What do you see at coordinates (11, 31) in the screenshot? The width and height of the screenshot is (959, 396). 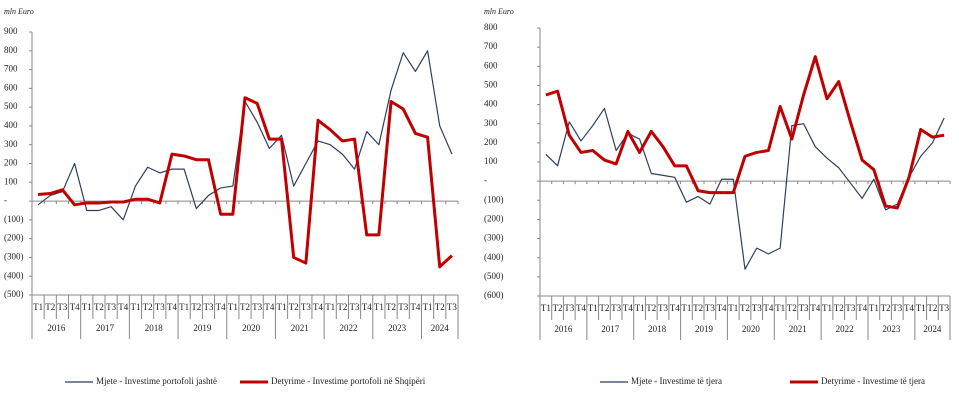 I see `y-tick-label: 900` at bounding box center [11, 31].